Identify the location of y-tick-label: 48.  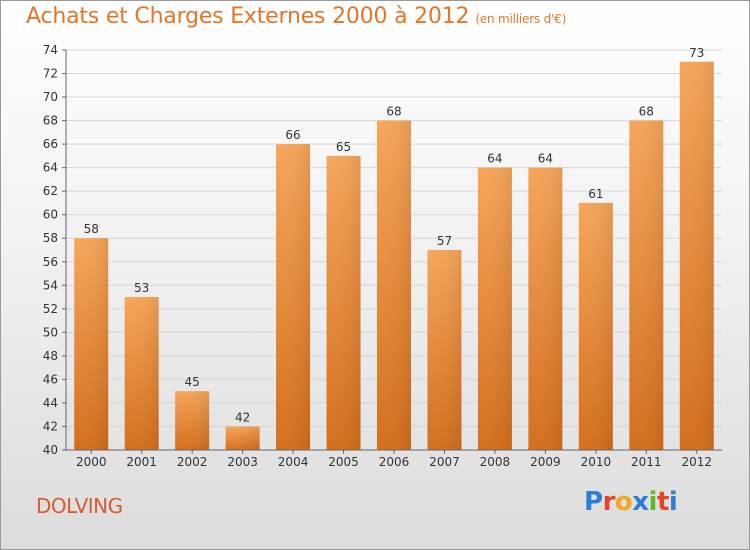
(50, 356).